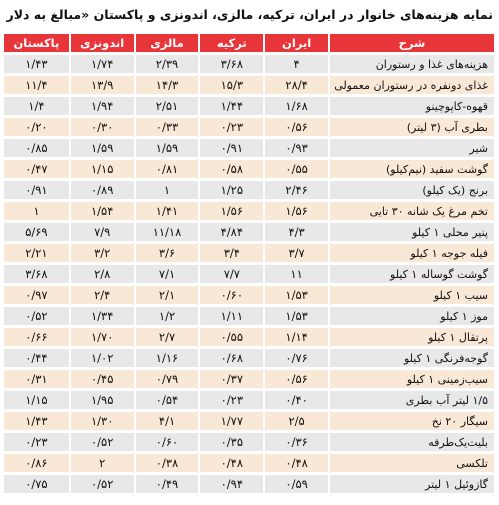 The image size is (499, 505). I want to click on pakistan-value: ۲/۲۱, so click(36, 253).